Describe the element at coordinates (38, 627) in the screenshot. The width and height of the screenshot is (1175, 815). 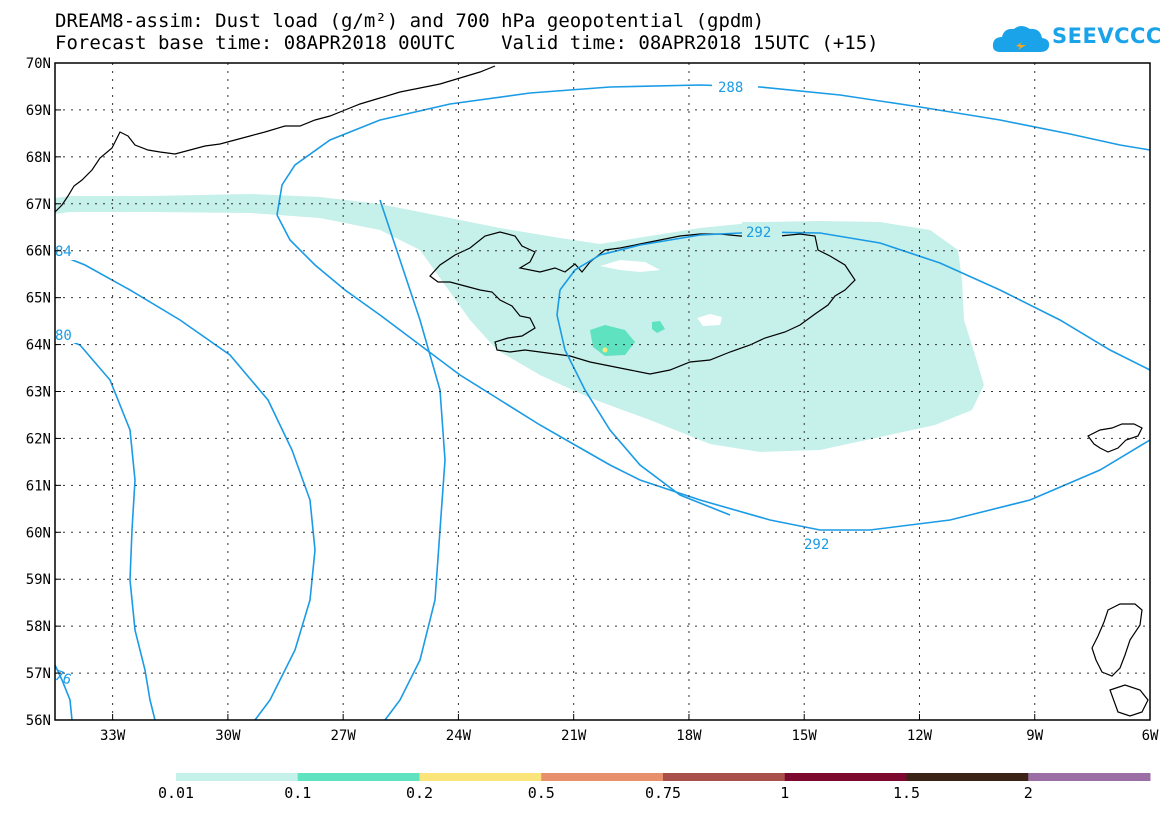
I see `lat-label: 58N` at that location.